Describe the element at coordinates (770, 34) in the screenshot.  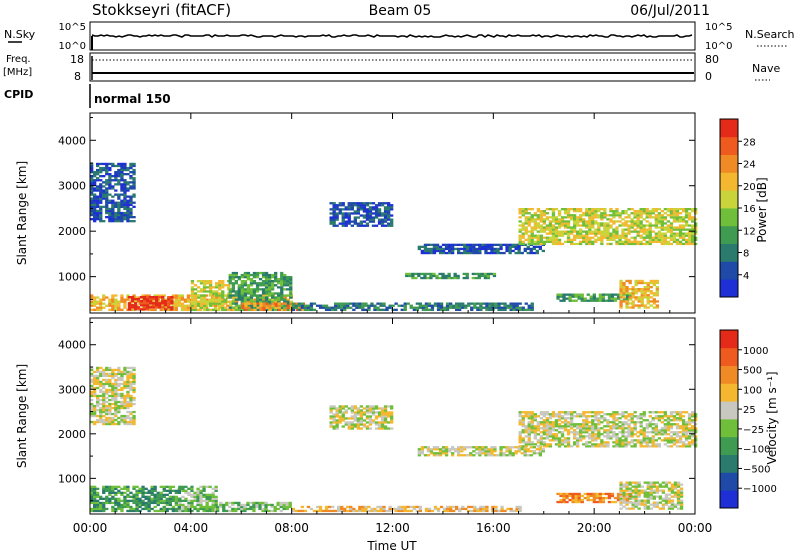
I see `nsearch-label: N.Search` at that location.